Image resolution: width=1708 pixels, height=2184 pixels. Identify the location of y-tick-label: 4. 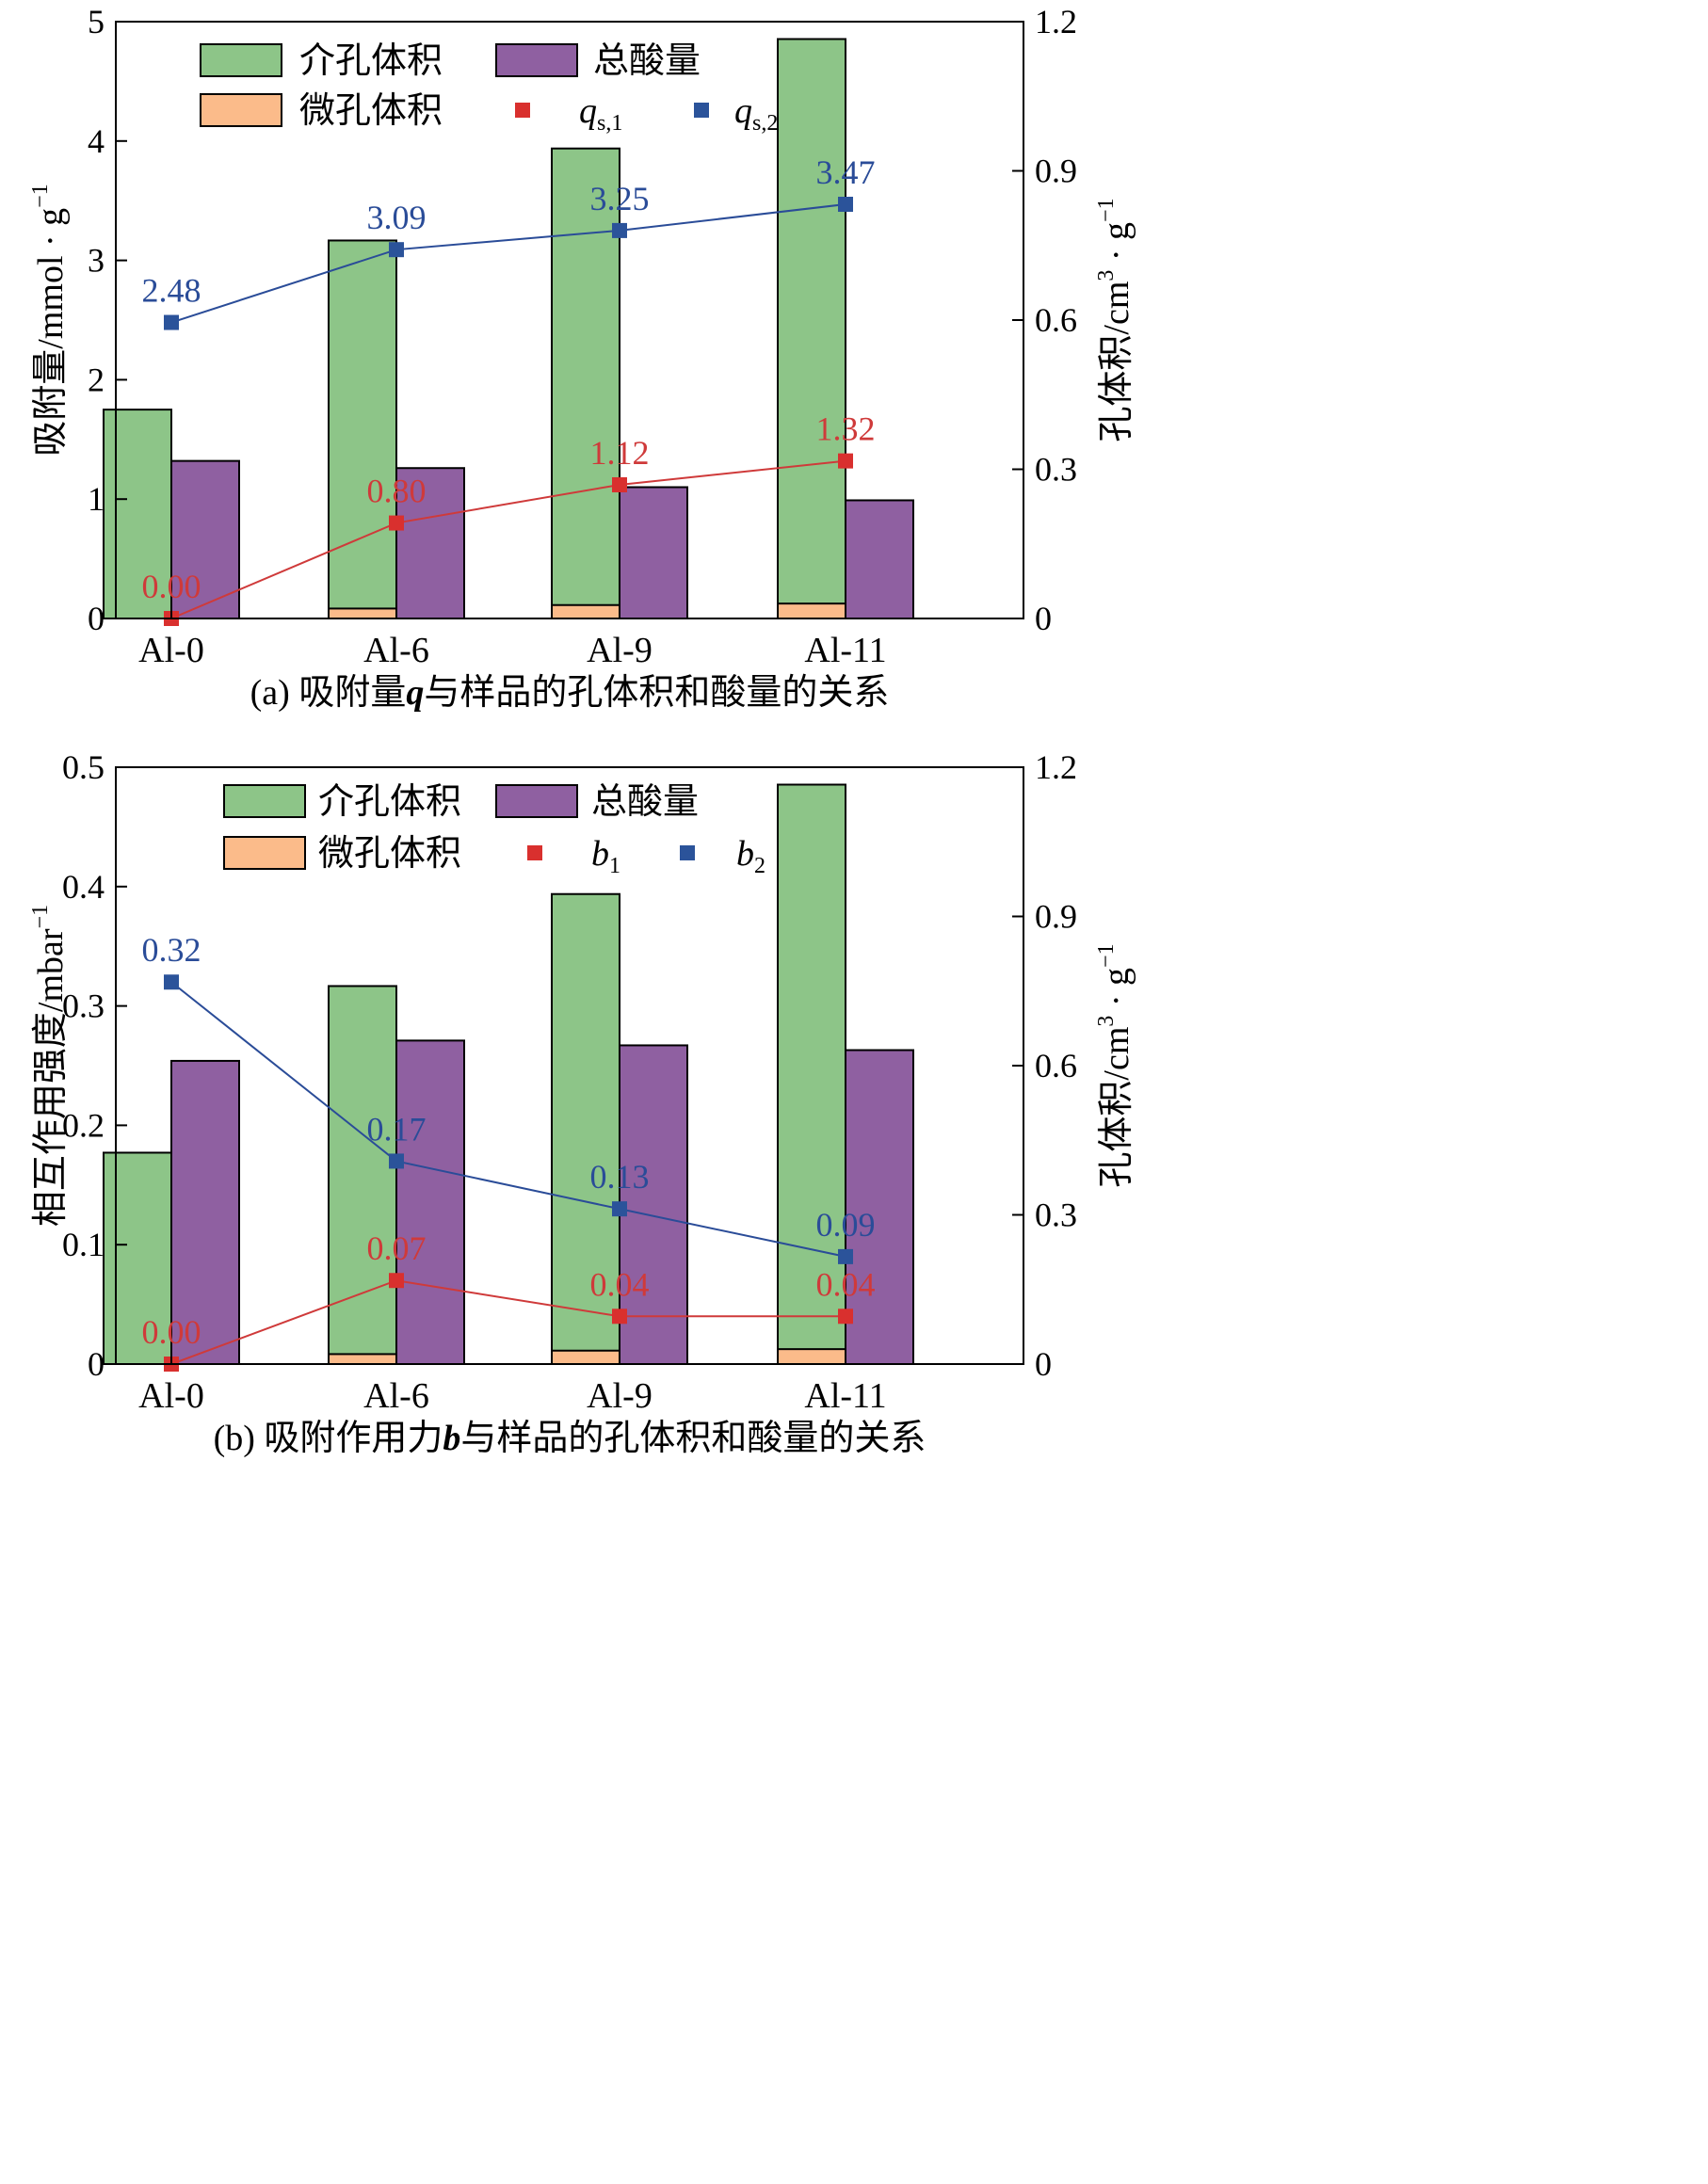
(96, 141).